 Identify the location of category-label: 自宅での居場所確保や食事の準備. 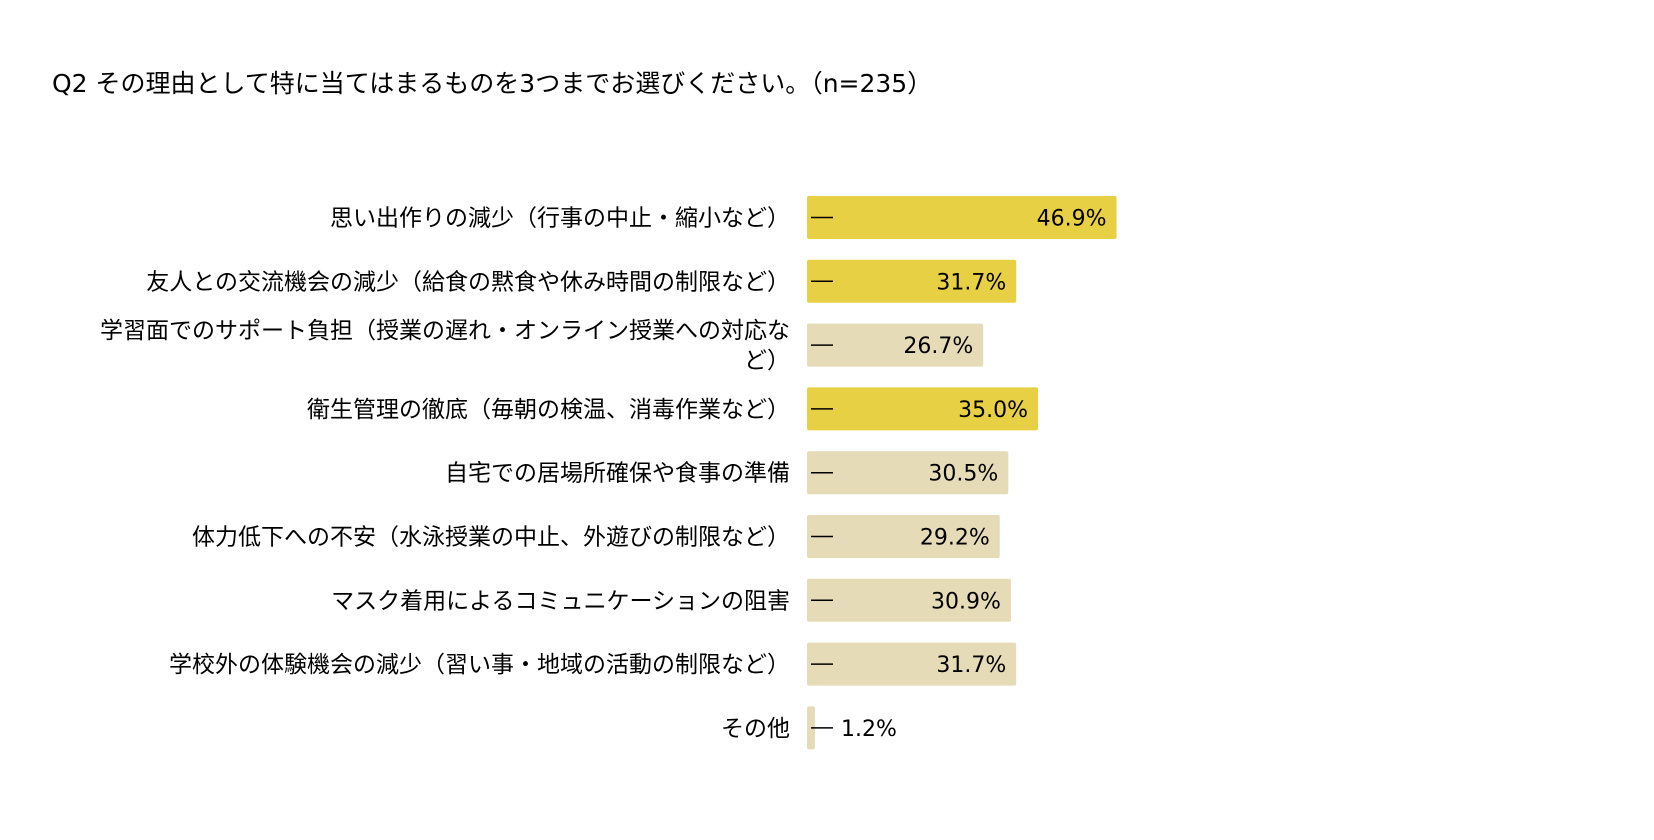
(617, 474).